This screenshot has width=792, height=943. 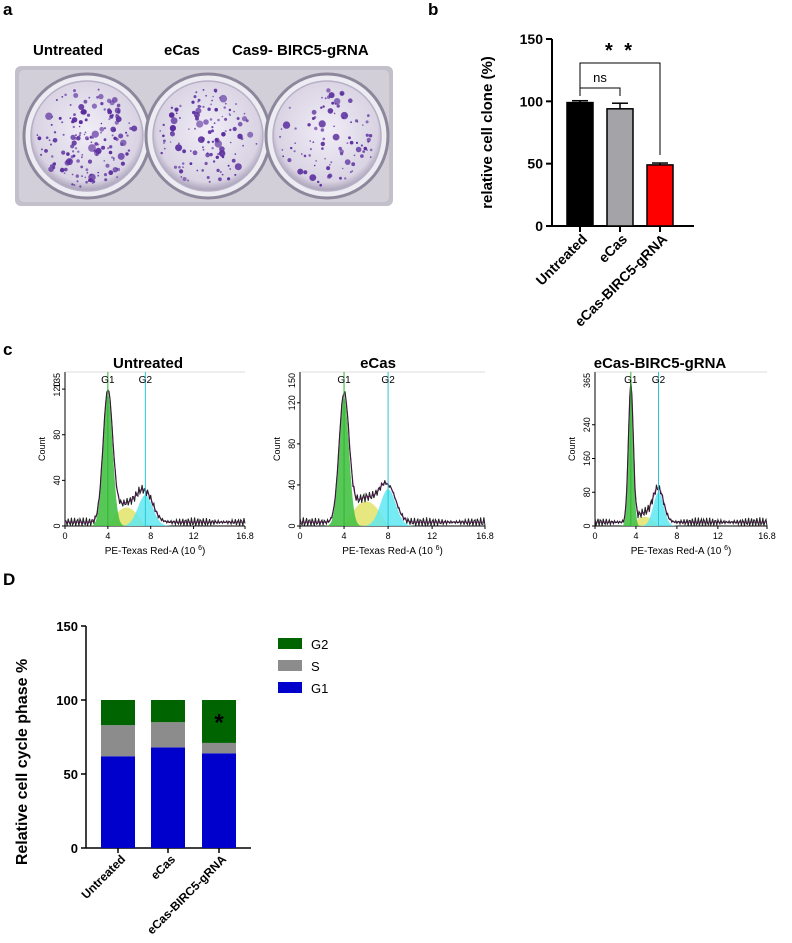 What do you see at coordinates (319, 644) in the screenshot?
I see `legend-label-g2: G2` at bounding box center [319, 644].